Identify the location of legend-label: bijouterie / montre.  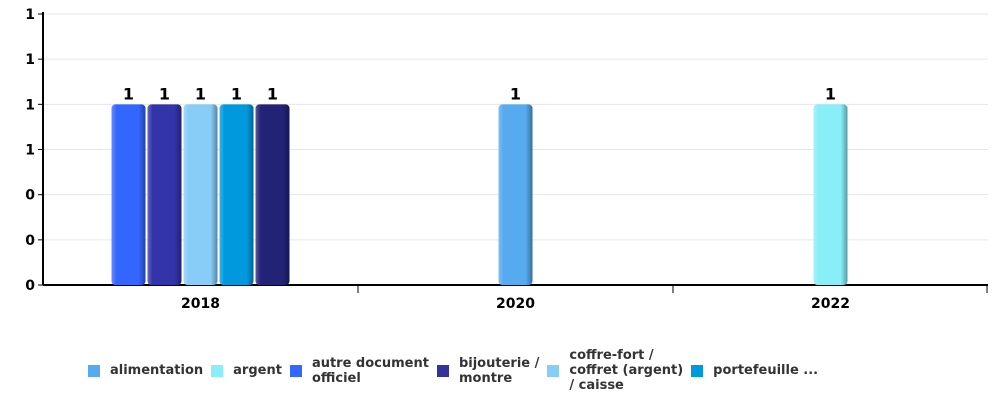
(499, 370).